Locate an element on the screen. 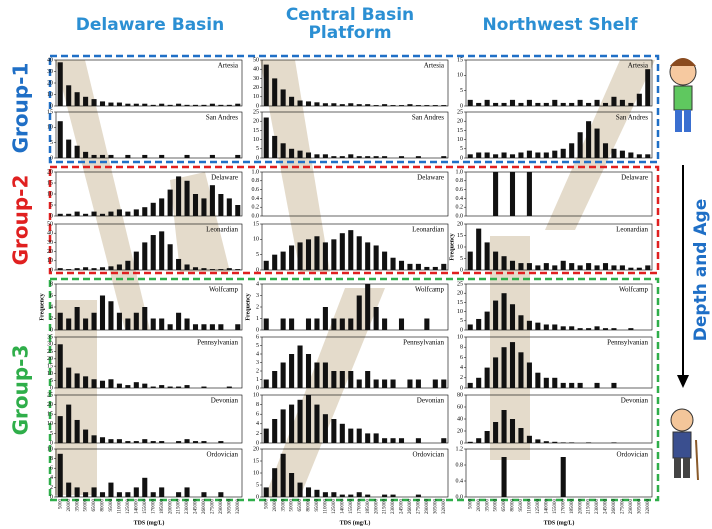 The height and width of the screenshot is (529, 712). y-tick-label: 80 is located at coordinates (460, 395).